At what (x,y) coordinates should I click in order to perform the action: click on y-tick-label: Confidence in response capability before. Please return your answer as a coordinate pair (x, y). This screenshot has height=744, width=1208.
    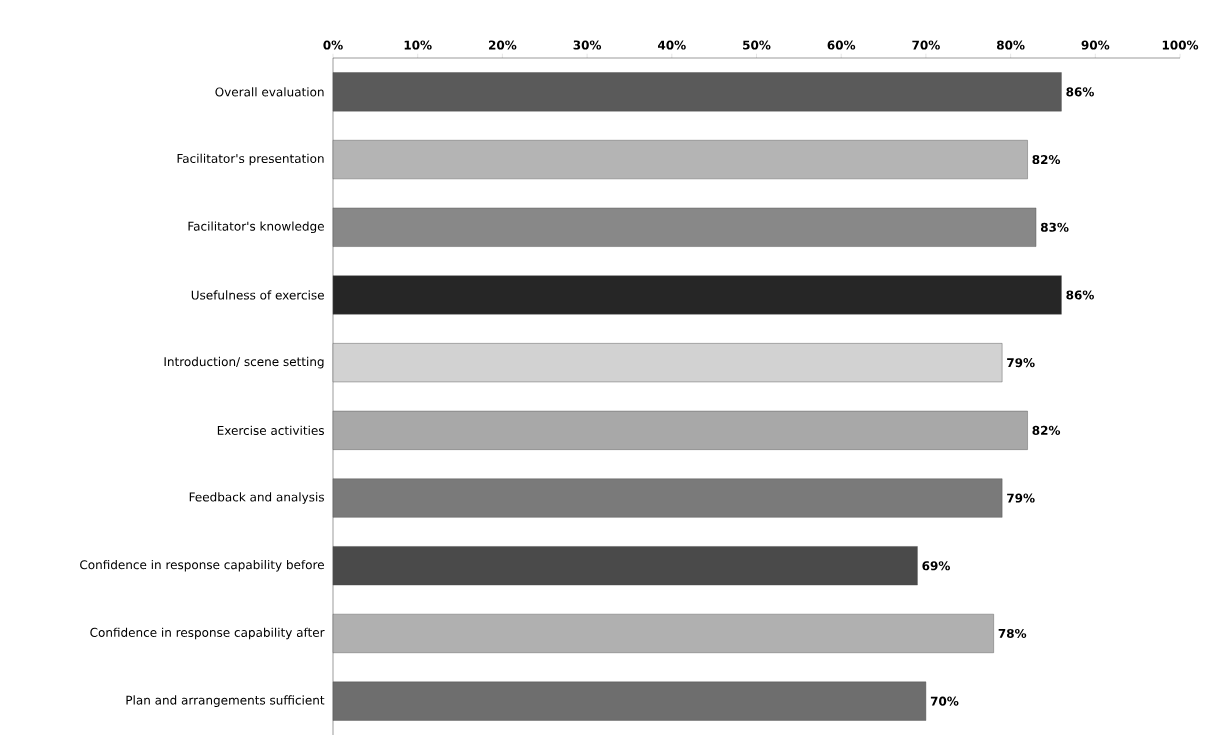
    Looking at the image, I should click on (202, 565).